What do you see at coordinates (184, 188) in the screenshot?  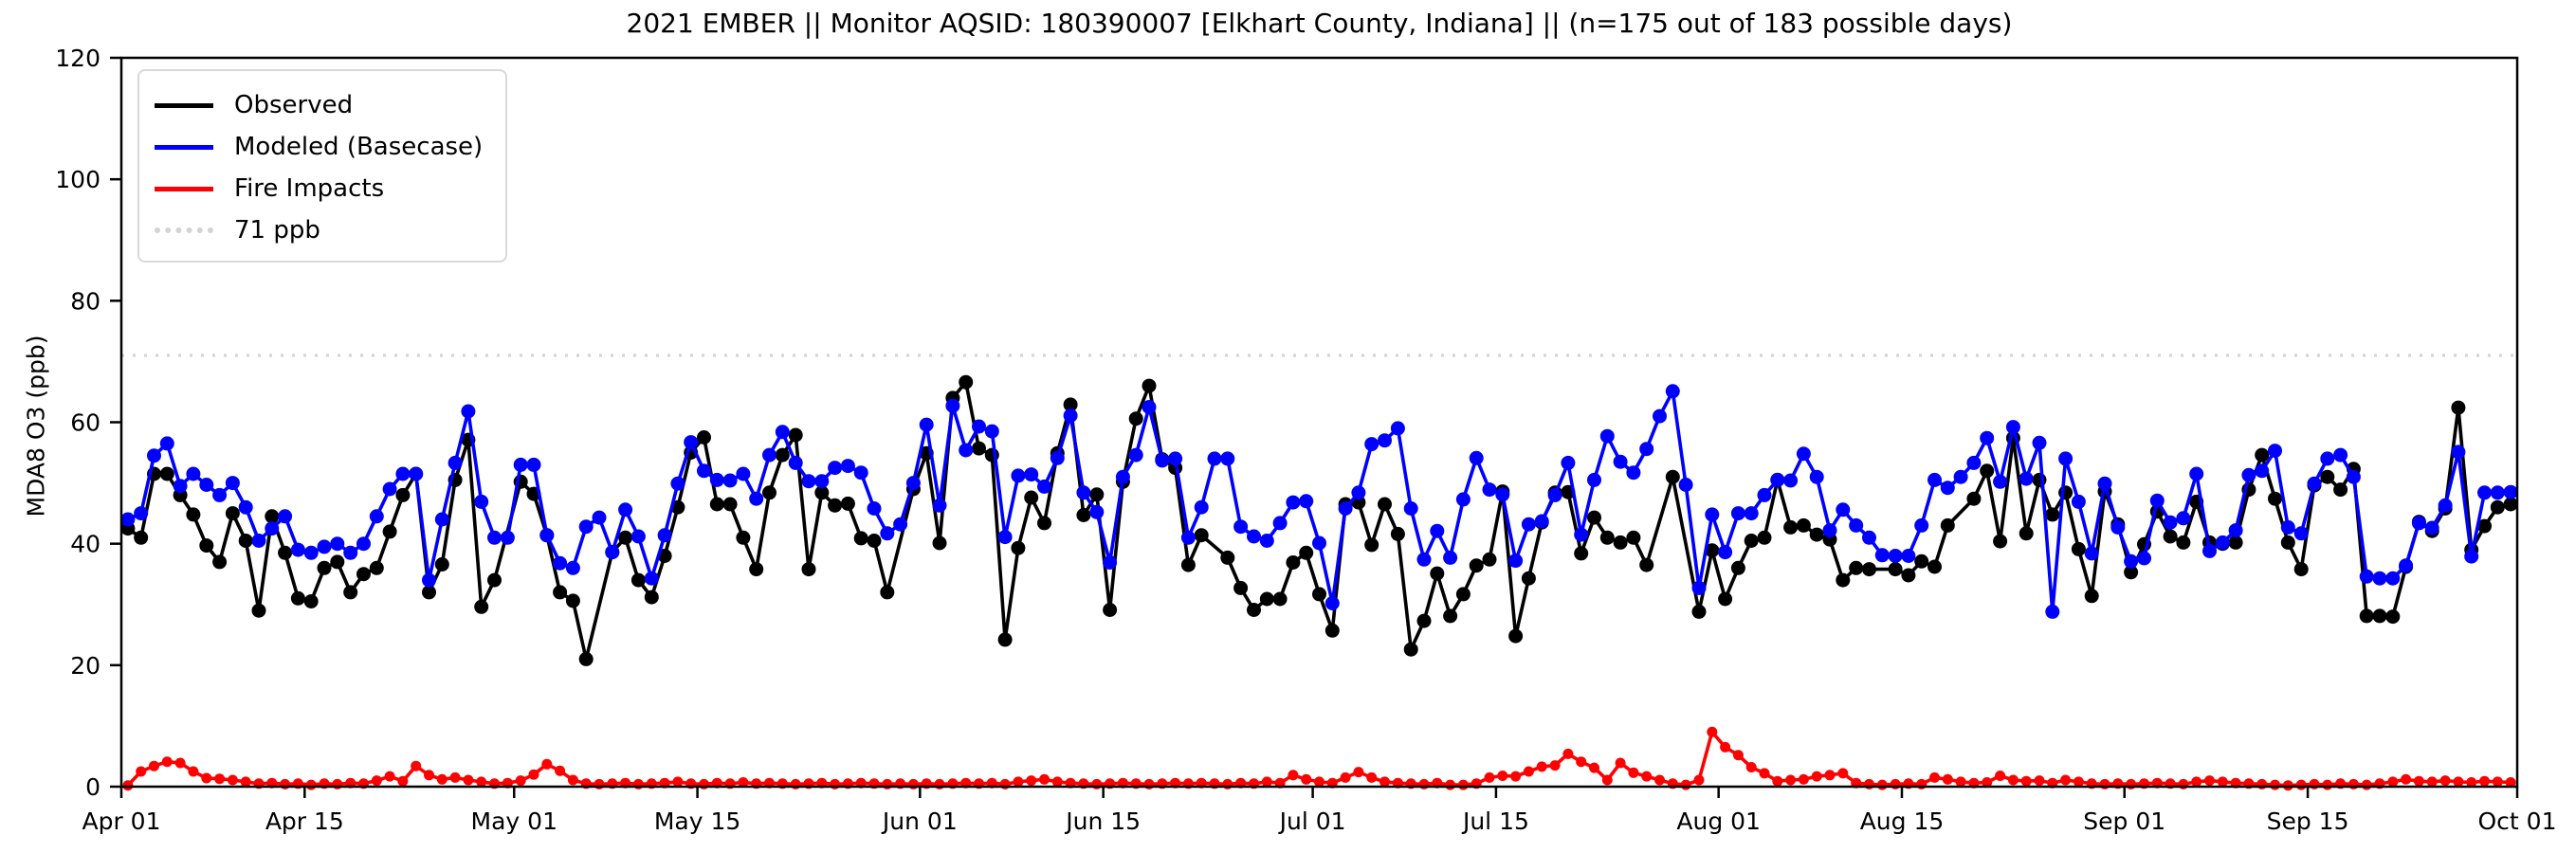 I see `fire-line-sample` at bounding box center [184, 188].